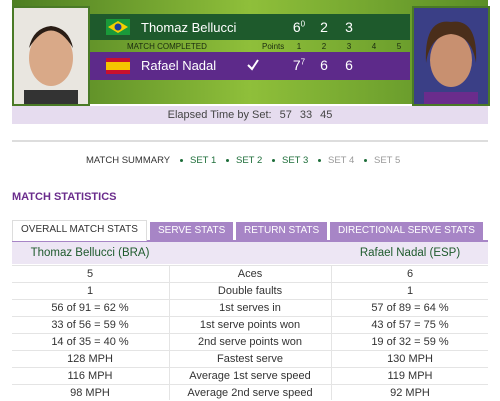  Describe the element at coordinates (406, 231) in the screenshot. I see `tab: DIRECTIONAL SERVE STATS` at that location.